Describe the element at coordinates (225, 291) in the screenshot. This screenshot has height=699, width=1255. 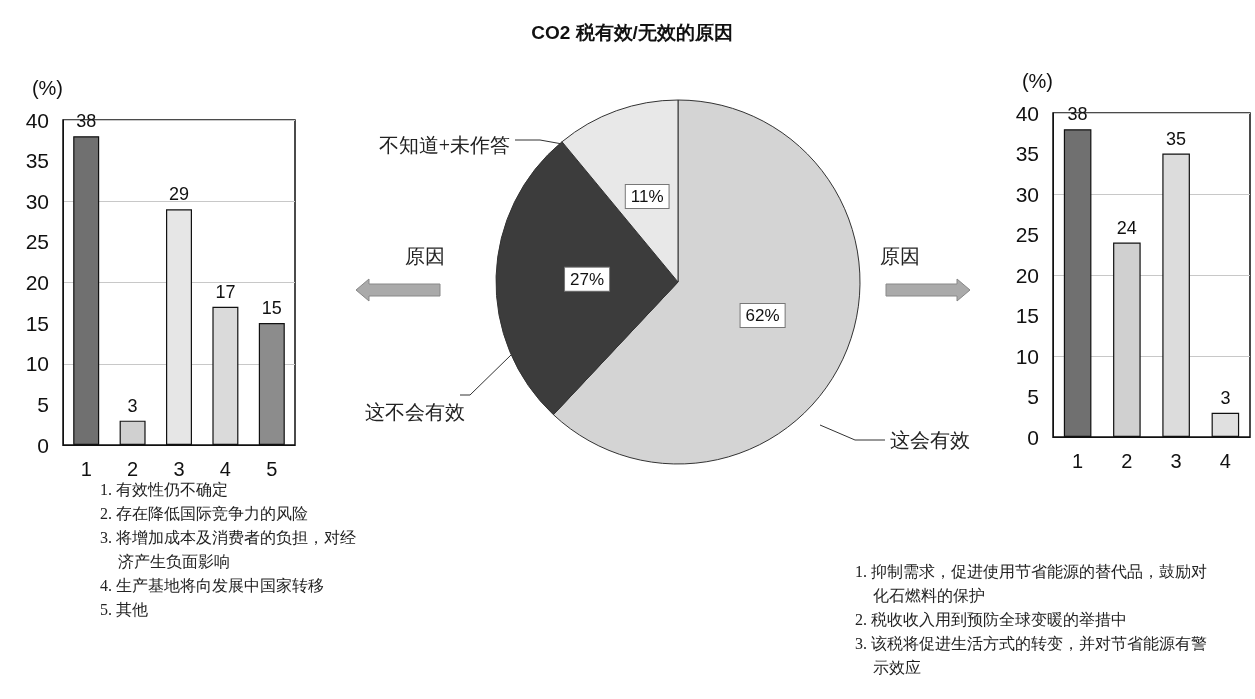
I see `data-label: 17` at that location.